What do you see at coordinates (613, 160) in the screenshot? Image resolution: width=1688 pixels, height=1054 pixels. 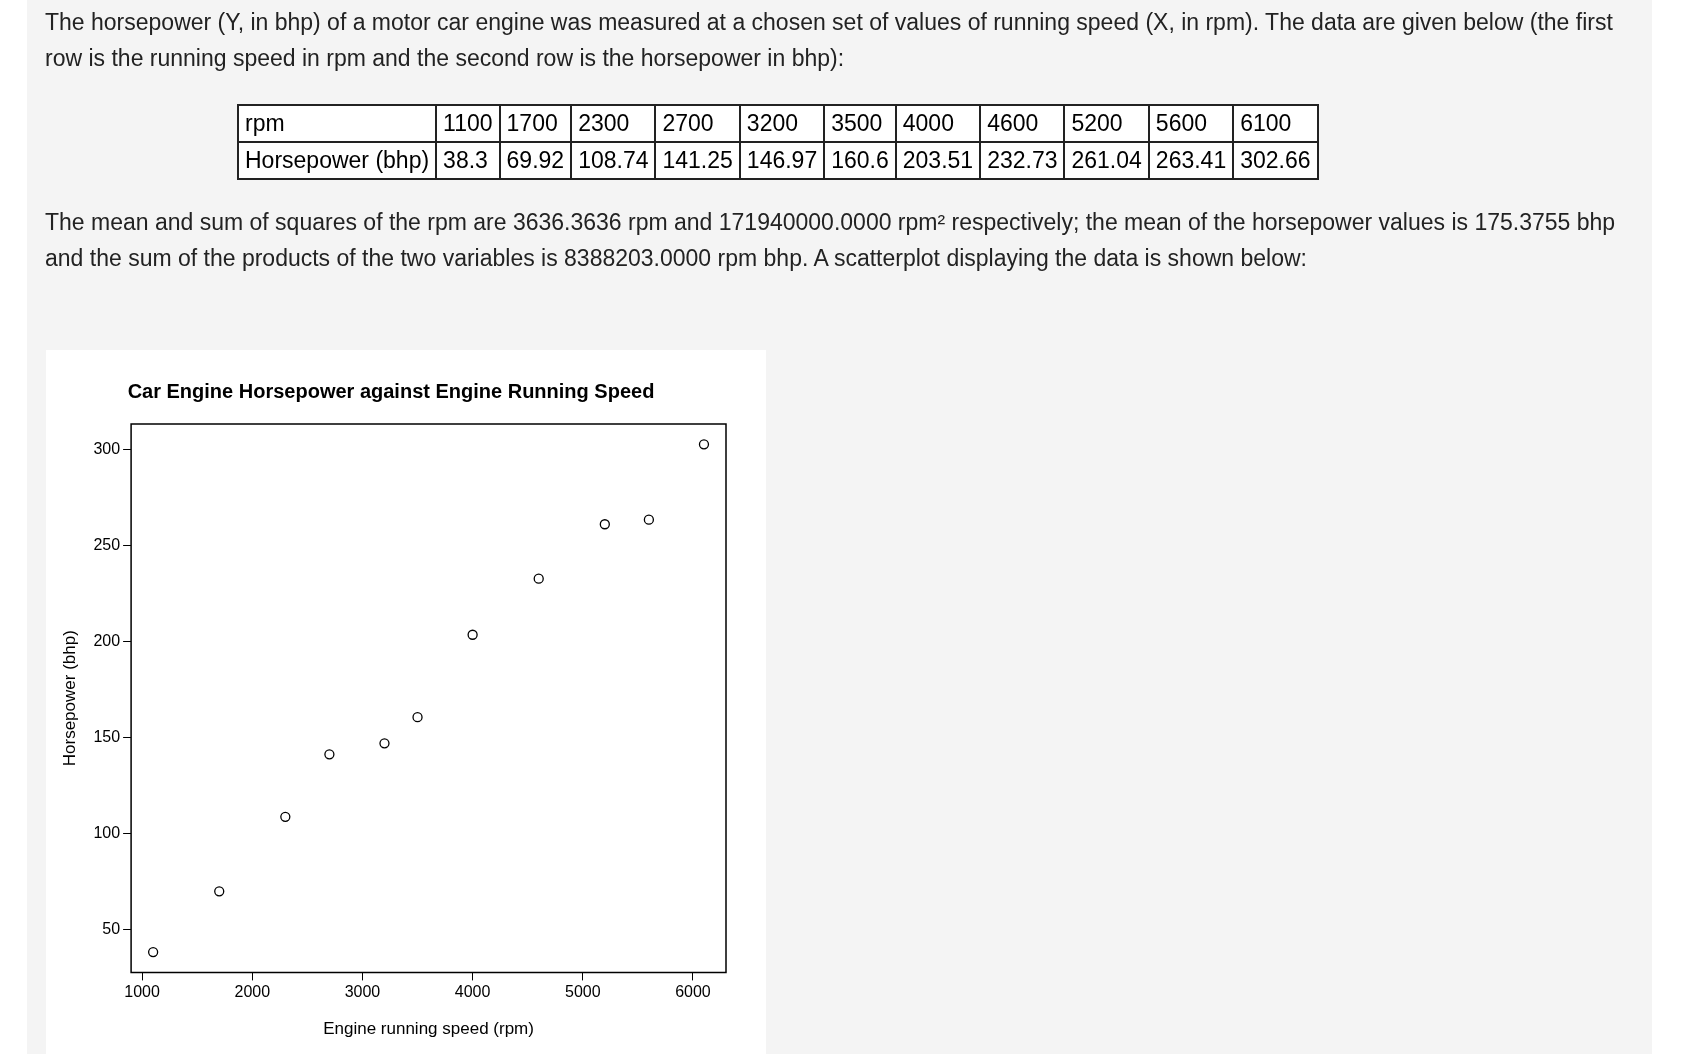 I see `text: 108.74` at bounding box center [613, 160].